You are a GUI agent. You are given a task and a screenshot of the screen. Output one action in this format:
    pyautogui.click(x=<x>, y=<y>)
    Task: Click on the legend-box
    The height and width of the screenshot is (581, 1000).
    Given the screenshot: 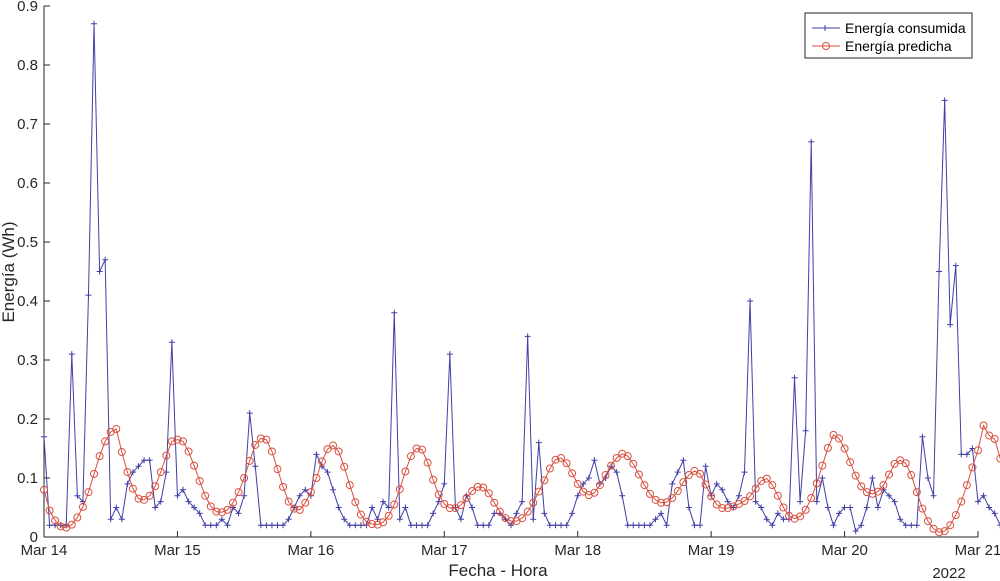 What is the action you would take?
    pyautogui.click(x=888, y=35)
    